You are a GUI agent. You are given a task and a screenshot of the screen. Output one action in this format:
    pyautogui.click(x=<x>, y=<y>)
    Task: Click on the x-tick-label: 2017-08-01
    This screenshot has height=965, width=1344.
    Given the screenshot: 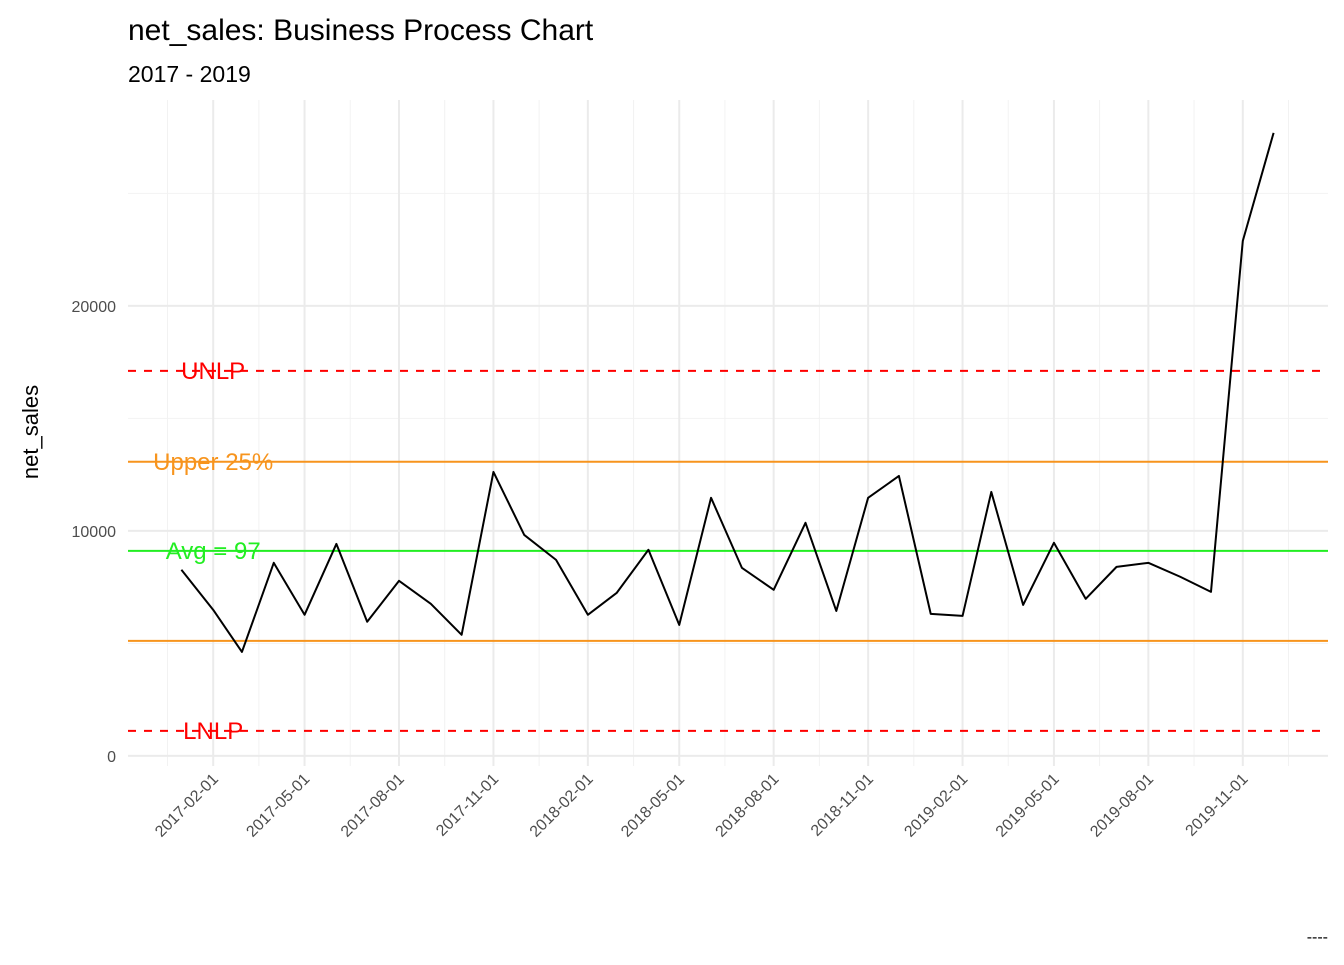 What is the action you would take?
    pyautogui.click(x=373, y=806)
    